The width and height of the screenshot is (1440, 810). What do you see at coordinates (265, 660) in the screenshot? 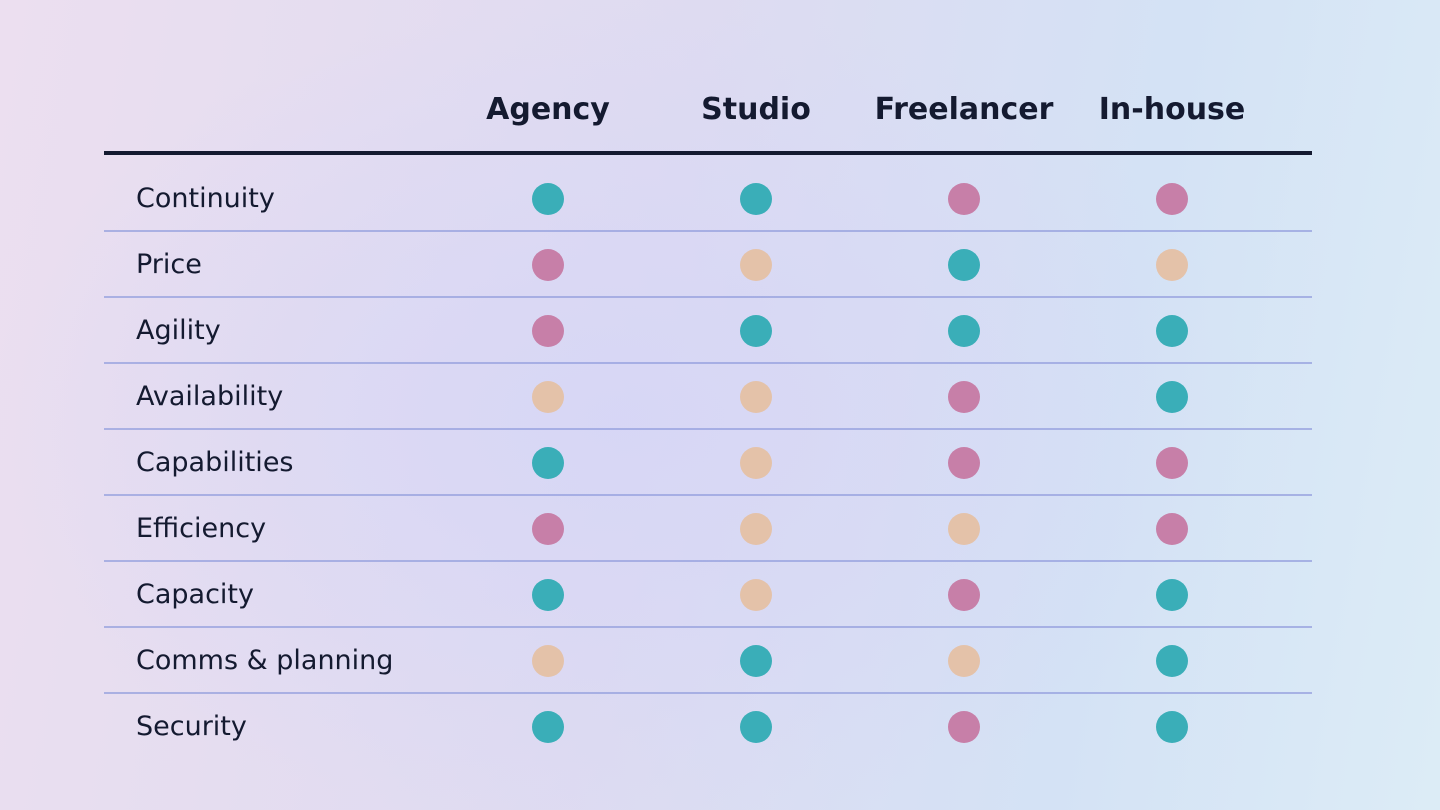
I see `row-label: Comms & planning` at bounding box center [265, 660].